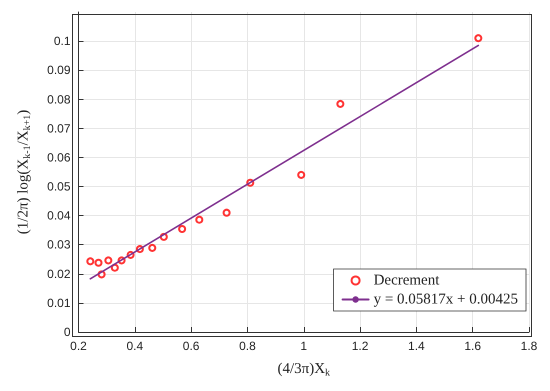 This screenshot has height=391, width=550. Describe the element at coordinates (59, 157) in the screenshot. I see `y-tick-label: 0.06` at that location.